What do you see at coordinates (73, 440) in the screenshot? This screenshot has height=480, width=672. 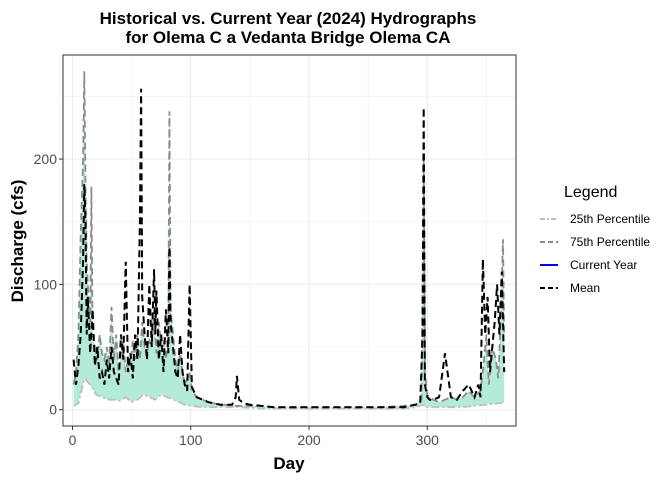 I see `x-tick-label: 0` at bounding box center [73, 440].